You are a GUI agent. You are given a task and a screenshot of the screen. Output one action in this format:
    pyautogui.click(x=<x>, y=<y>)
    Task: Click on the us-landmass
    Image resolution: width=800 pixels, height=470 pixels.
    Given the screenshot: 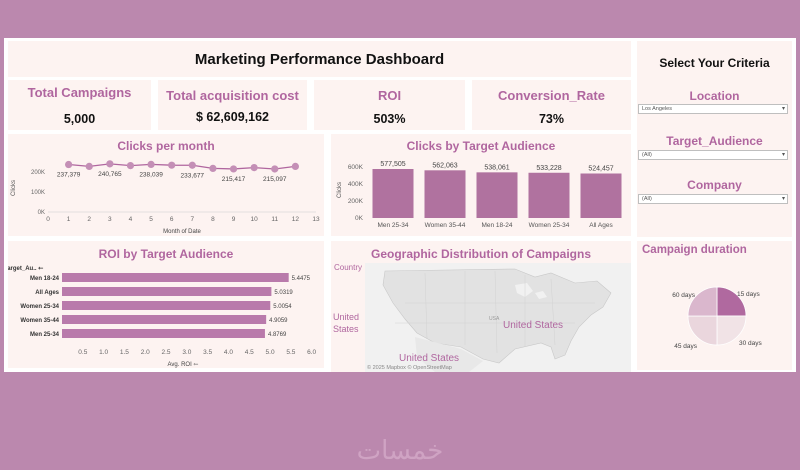 What is the action you would take?
    pyautogui.click(x=497, y=316)
    